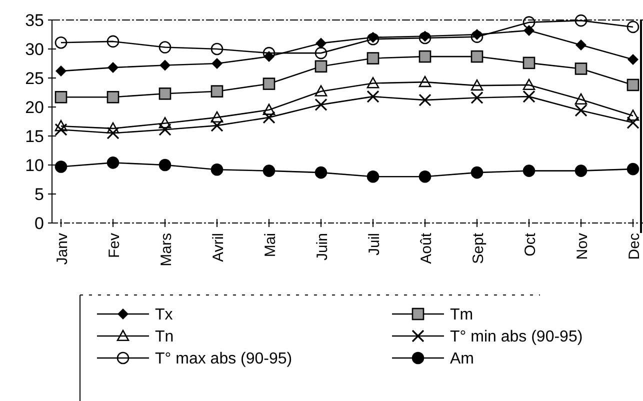 The height and width of the screenshot is (401, 643). What do you see at coordinates (34, 136) in the screenshot?
I see `y-tick-label: 15` at bounding box center [34, 136].